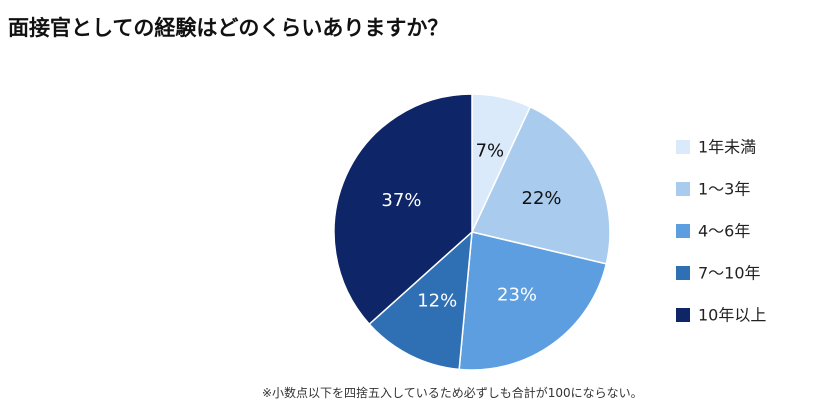 The image size is (815, 420). Describe the element at coordinates (724, 231) in the screenshot. I see `legend-label-3: 4～6年` at that location.